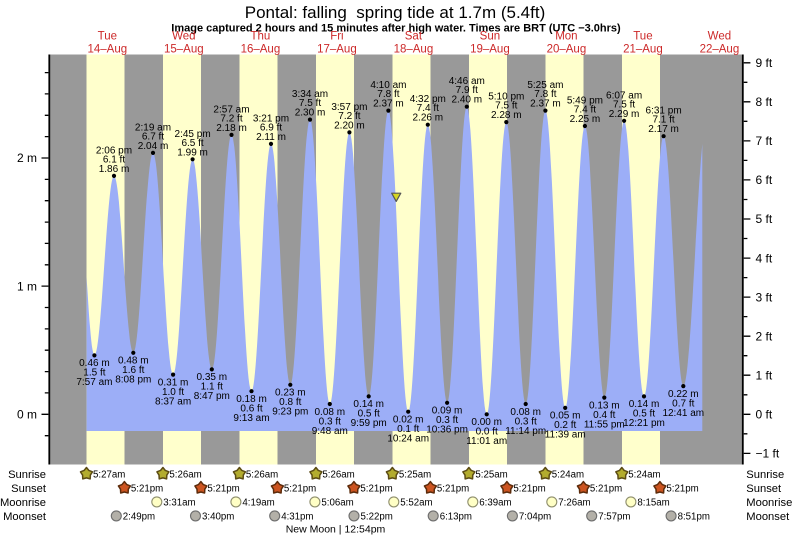 This screenshot has width=793, height=538. I want to click on svg-text: 1.0 ft, so click(173, 392).